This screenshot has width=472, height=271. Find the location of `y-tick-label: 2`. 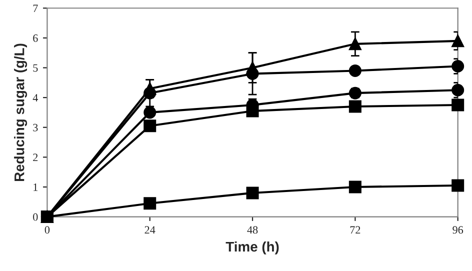

y-tick-label: 2 is located at coordinates (35, 158).